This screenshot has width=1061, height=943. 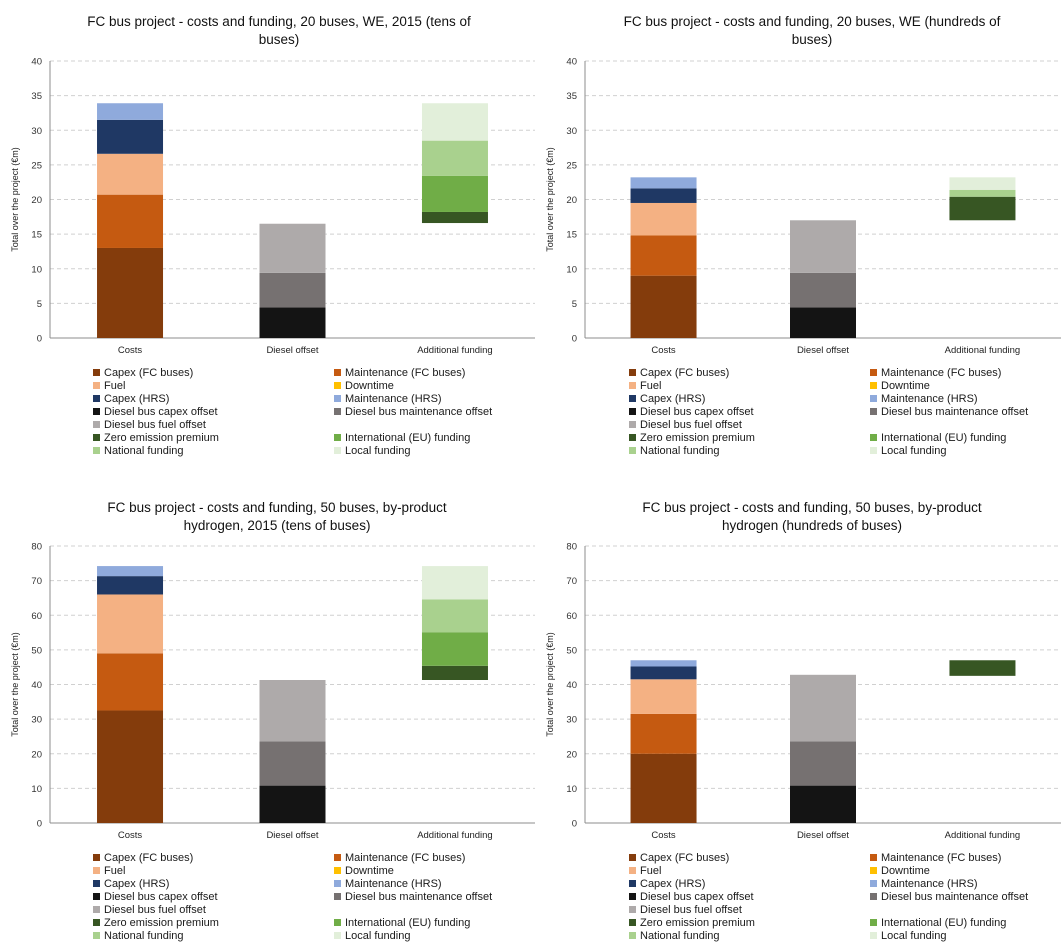 I want to click on legend-item: Diesel bus maintenance offset, so click(x=413, y=897).